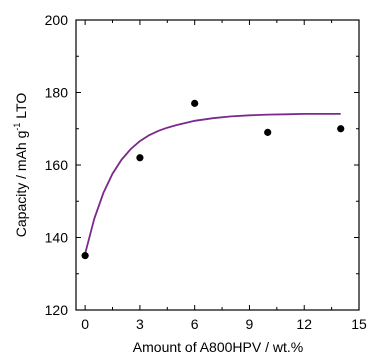 The image size is (372, 358). Describe the element at coordinates (195, 324) in the screenshot. I see `x-tick-label: 6` at that location.